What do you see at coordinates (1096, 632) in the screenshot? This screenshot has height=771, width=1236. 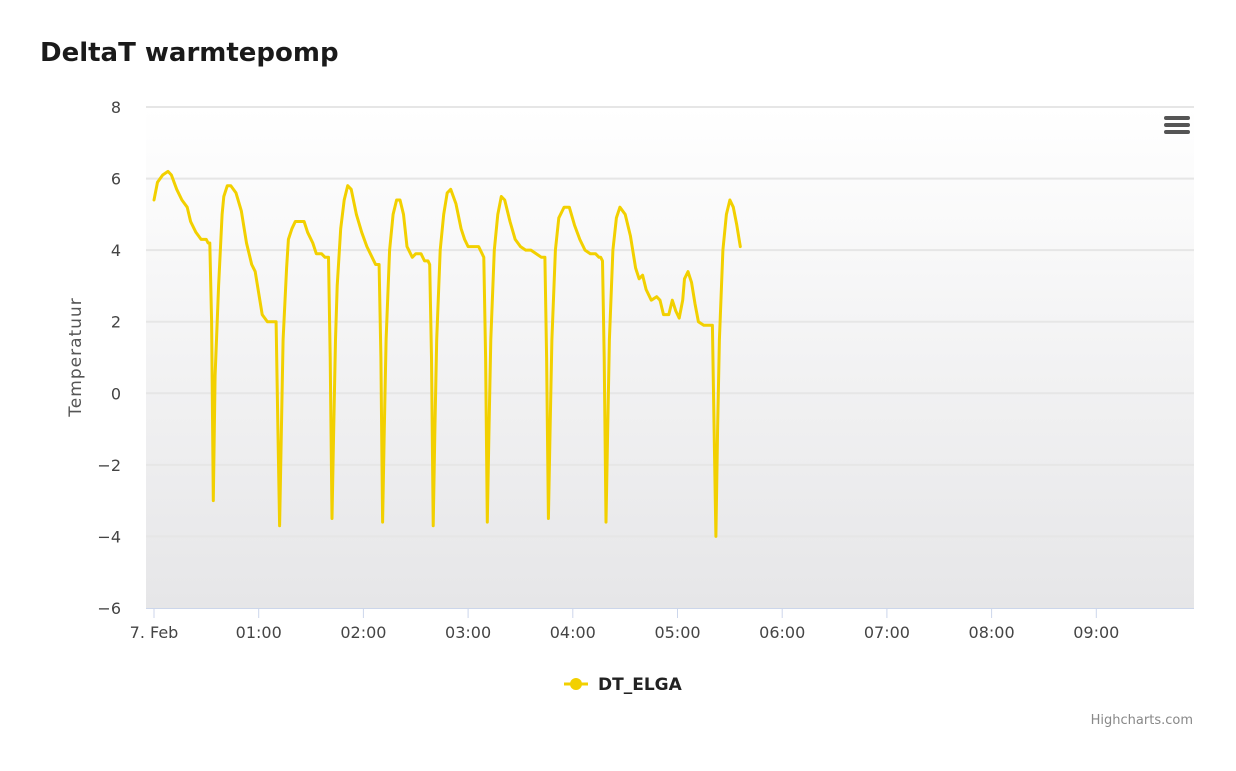 I see `x-tick-label: 09:00` at bounding box center [1096, 632].